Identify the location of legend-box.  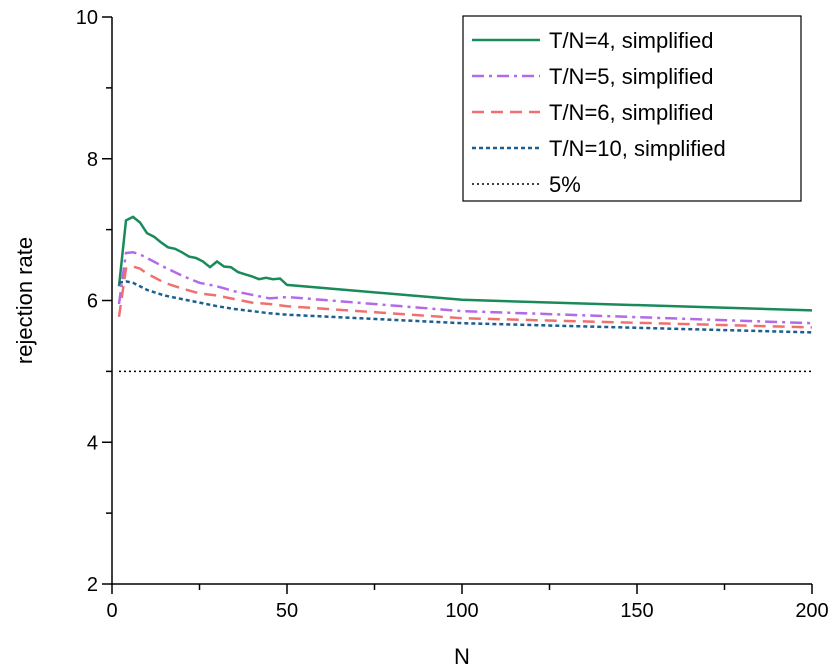
(632, 108).